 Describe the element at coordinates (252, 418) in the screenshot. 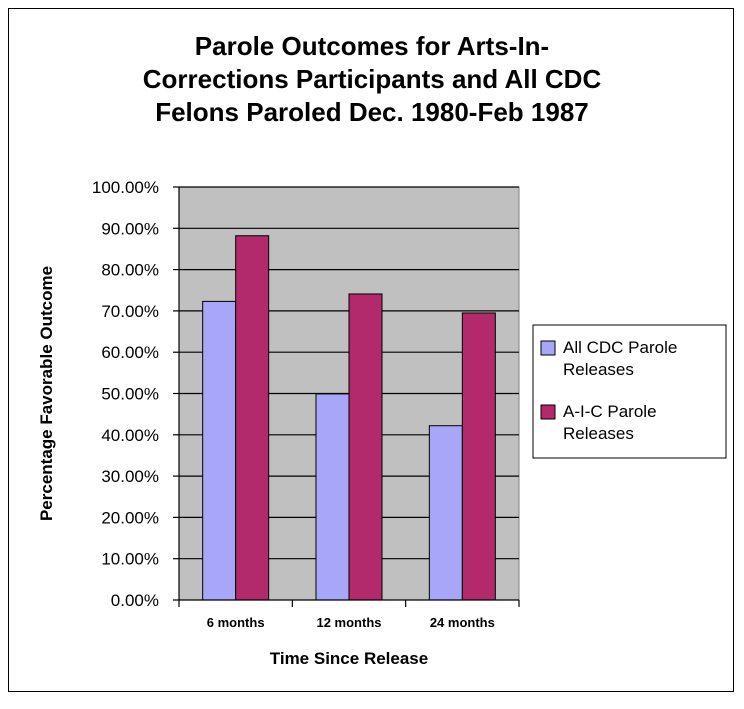

I see `bar-series-2-6-months` at that location.